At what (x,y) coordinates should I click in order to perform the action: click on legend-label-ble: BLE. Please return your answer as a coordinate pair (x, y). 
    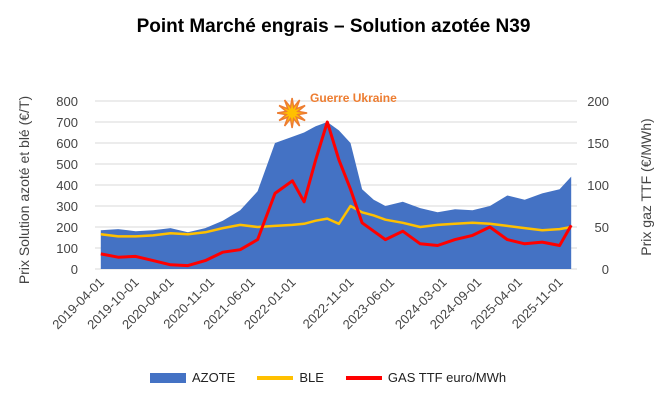
    Looking at the image, I should click on (311, 377).